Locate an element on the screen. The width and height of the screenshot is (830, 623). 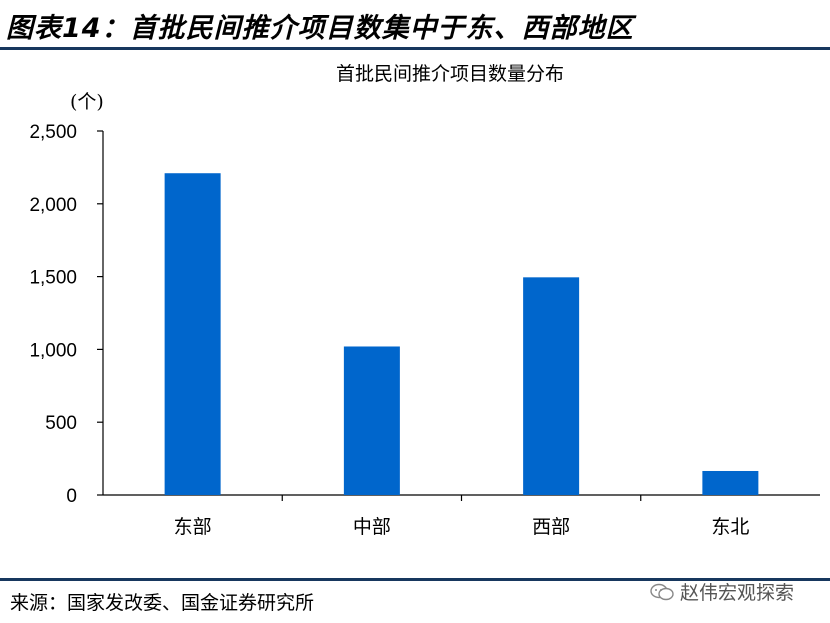
bottom-rule is located at coordinates (415, 579).